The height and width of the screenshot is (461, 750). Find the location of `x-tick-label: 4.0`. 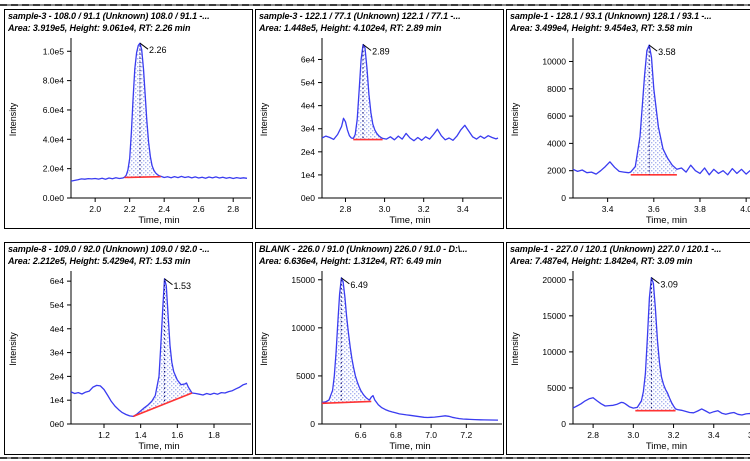

x-tick-label: 4.0 is located at coordinates (745, 209).